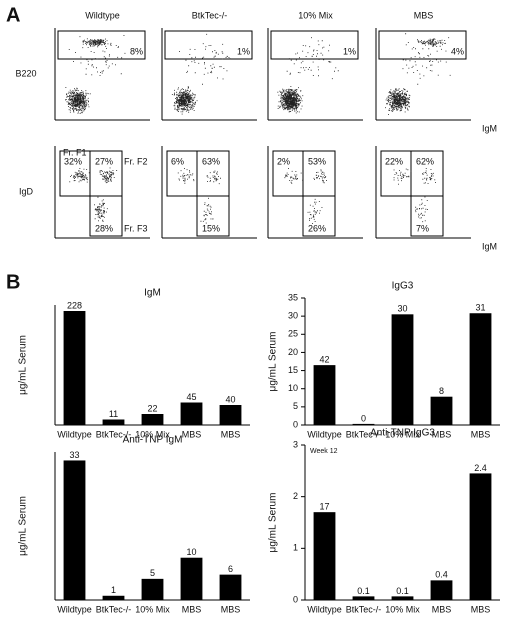 The width and height of the screenshot is (520, 619). What do you see at coordinates (489, 128) in the screenshot?
I see `axis-label: IgM` at bounding box center [489, 128].